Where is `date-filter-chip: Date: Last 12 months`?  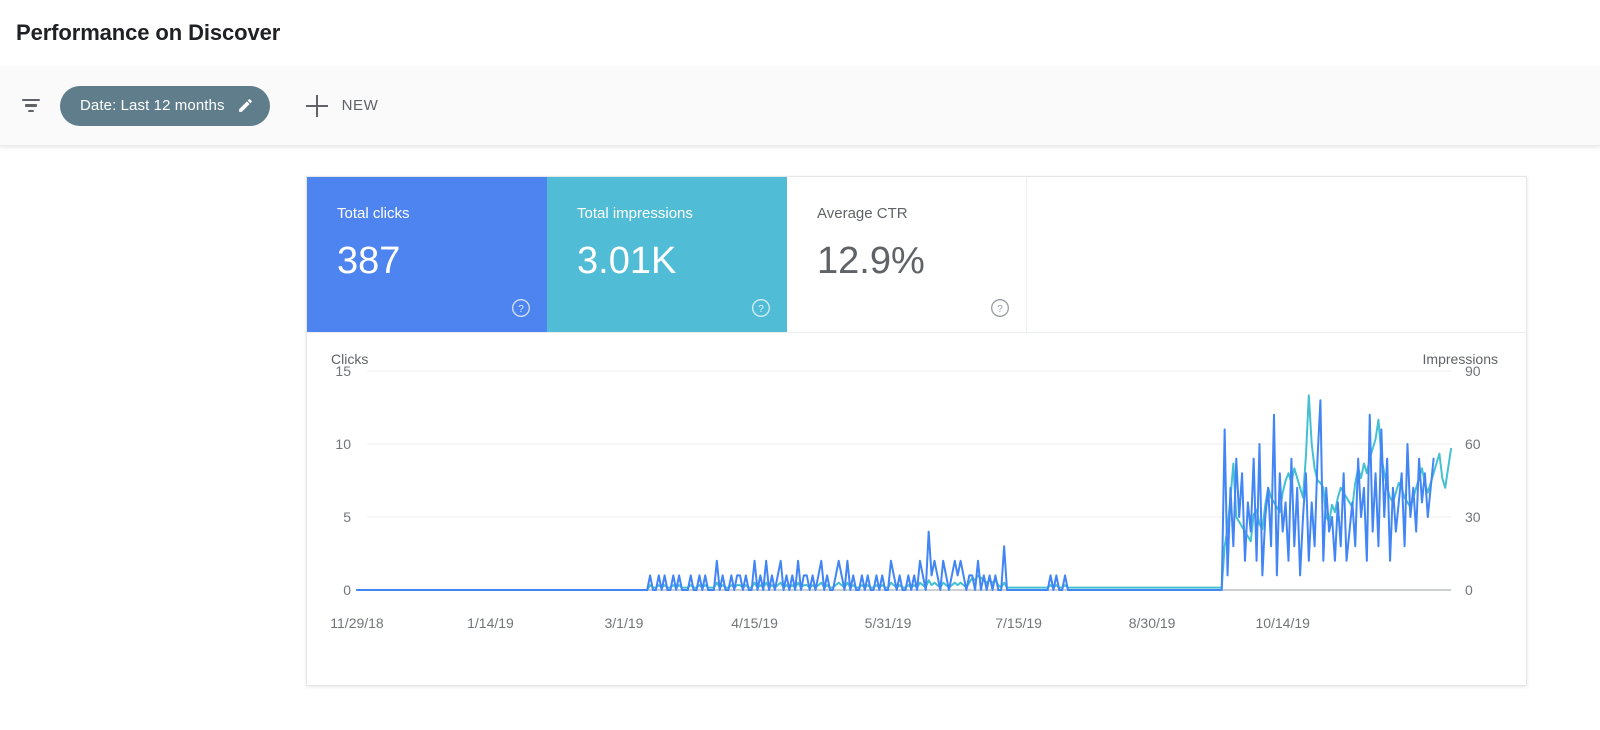 date-filter-chip: Date: Last 12 months is located at coordinates (165, 105).